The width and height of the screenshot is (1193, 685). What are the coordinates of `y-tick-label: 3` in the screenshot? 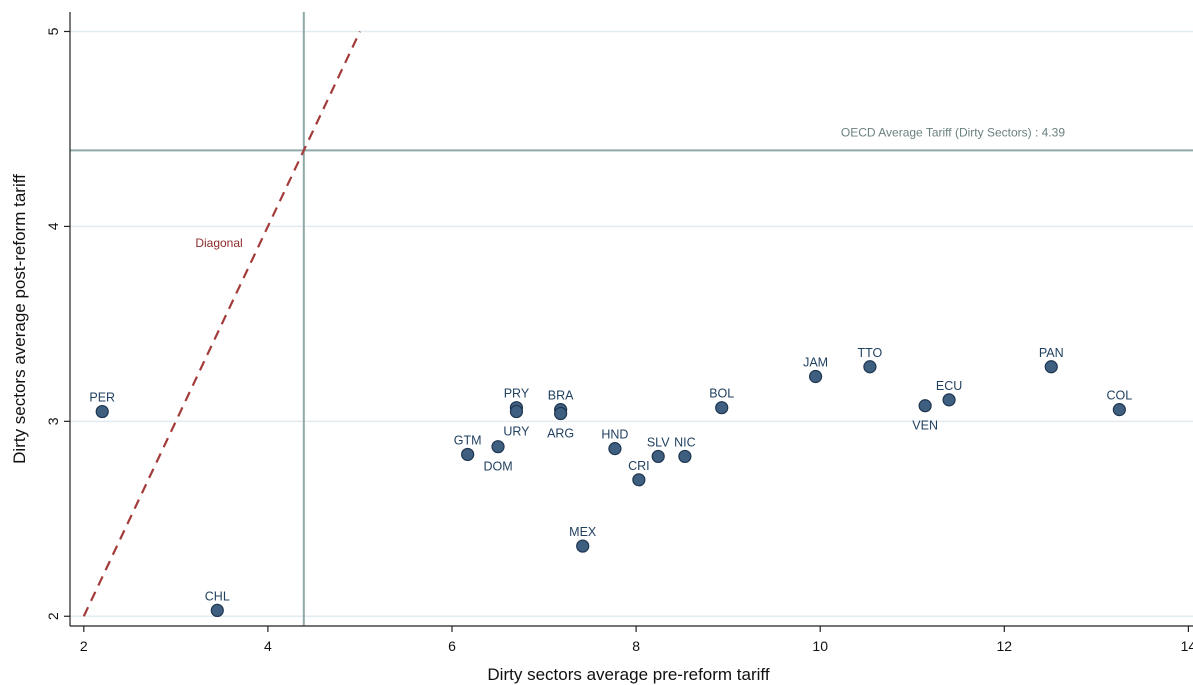 It's located at (53, 421).